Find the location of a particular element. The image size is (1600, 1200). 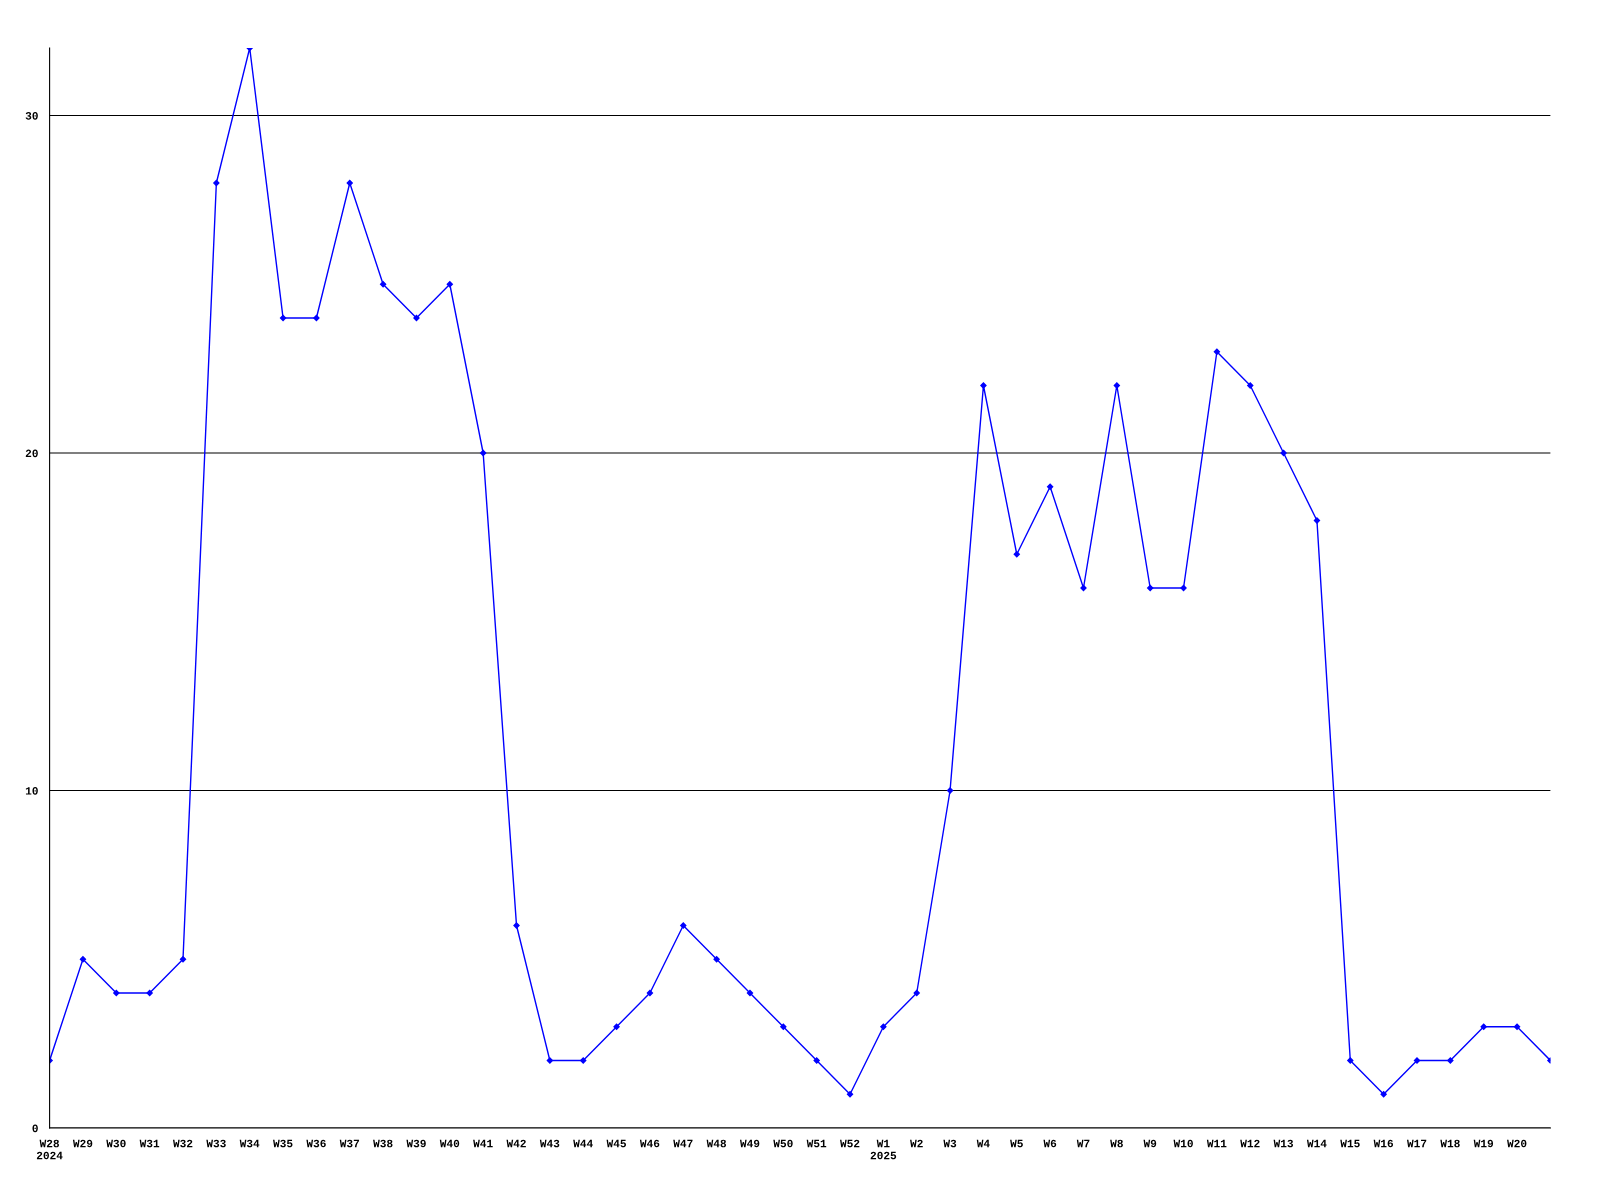

x-tick-label: W33 is located at coordinates (216, 1143).